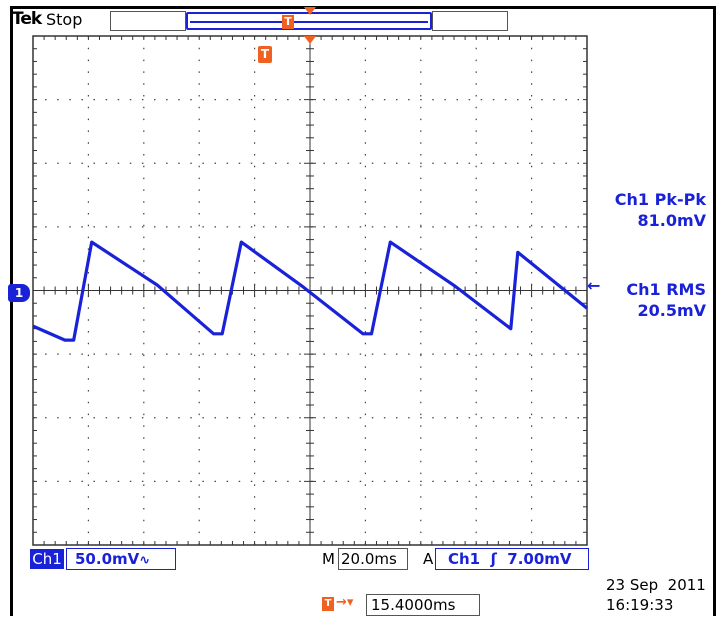  I want to click on channel-scale: 50.0mV∿, so click(121, 559).